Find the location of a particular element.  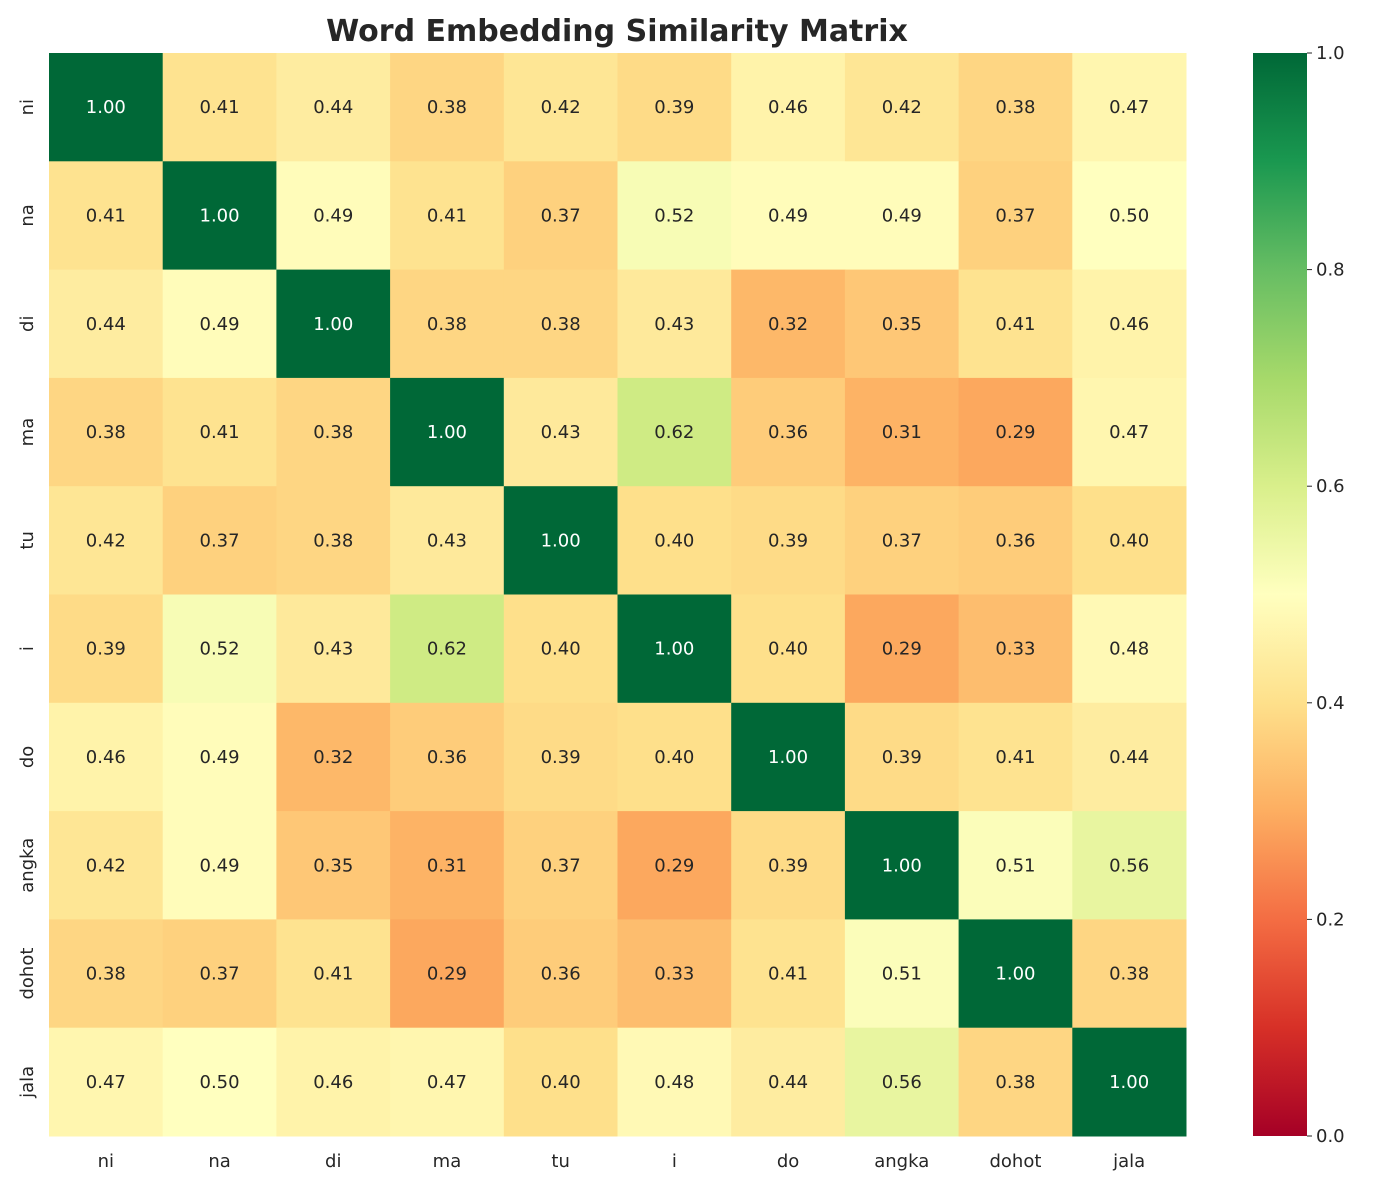

colorbar-tick-label: 0.0 is located at coordinates (1330, 1136).